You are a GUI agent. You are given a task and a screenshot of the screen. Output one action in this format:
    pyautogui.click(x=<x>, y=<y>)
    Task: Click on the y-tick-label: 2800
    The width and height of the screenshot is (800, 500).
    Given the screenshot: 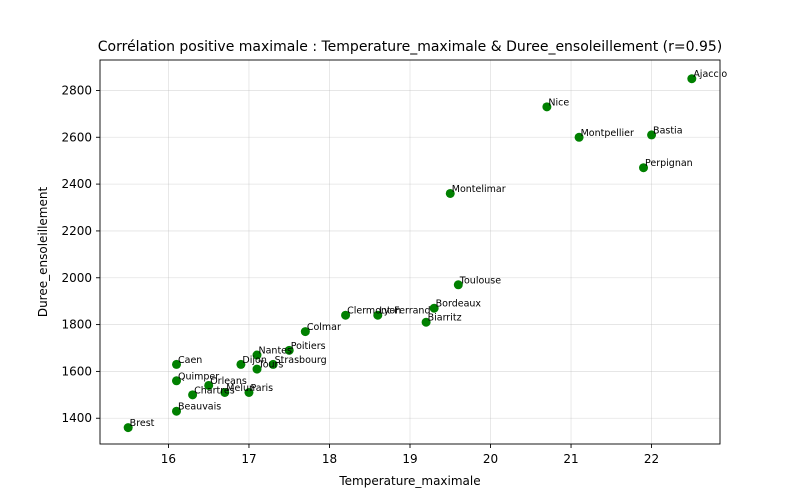 What is the action you would take?
    pyautogui.click(x=76, y=90)
    